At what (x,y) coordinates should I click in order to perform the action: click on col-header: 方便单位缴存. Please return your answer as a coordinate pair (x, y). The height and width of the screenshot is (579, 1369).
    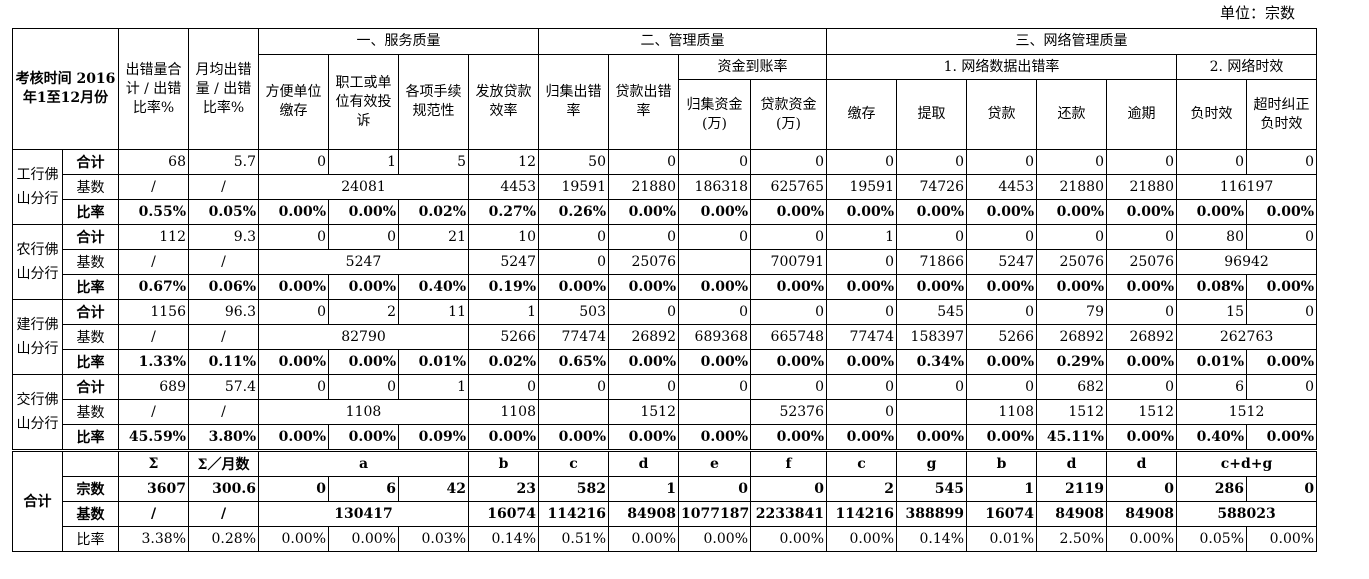
    Looking at the image, I should click on (293, 102).